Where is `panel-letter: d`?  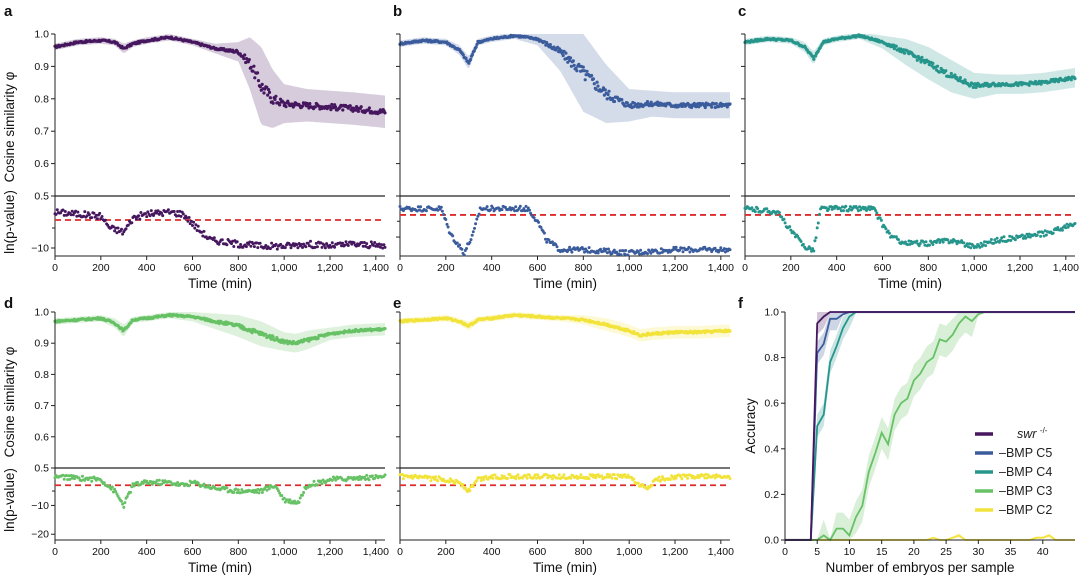
panel-letter: d is located at coordinates (8, 303).